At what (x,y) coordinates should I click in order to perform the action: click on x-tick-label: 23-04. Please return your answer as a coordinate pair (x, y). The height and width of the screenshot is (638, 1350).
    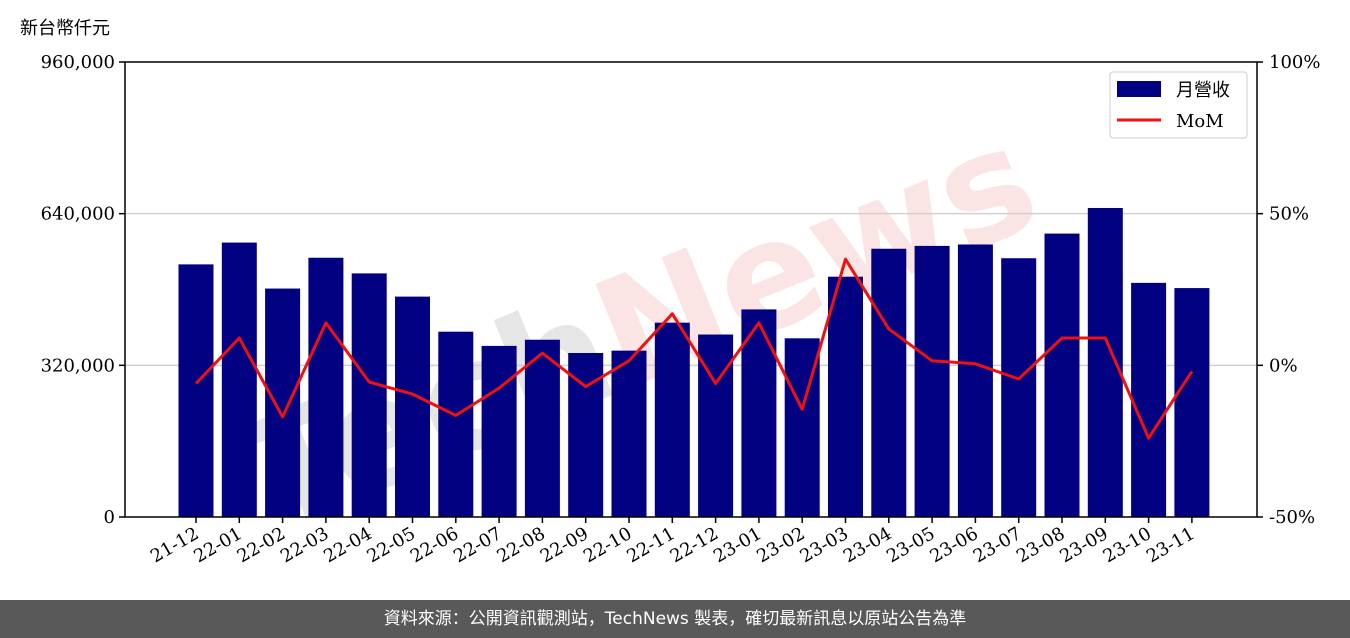
    Looking at the image, I should click on (867, 545).